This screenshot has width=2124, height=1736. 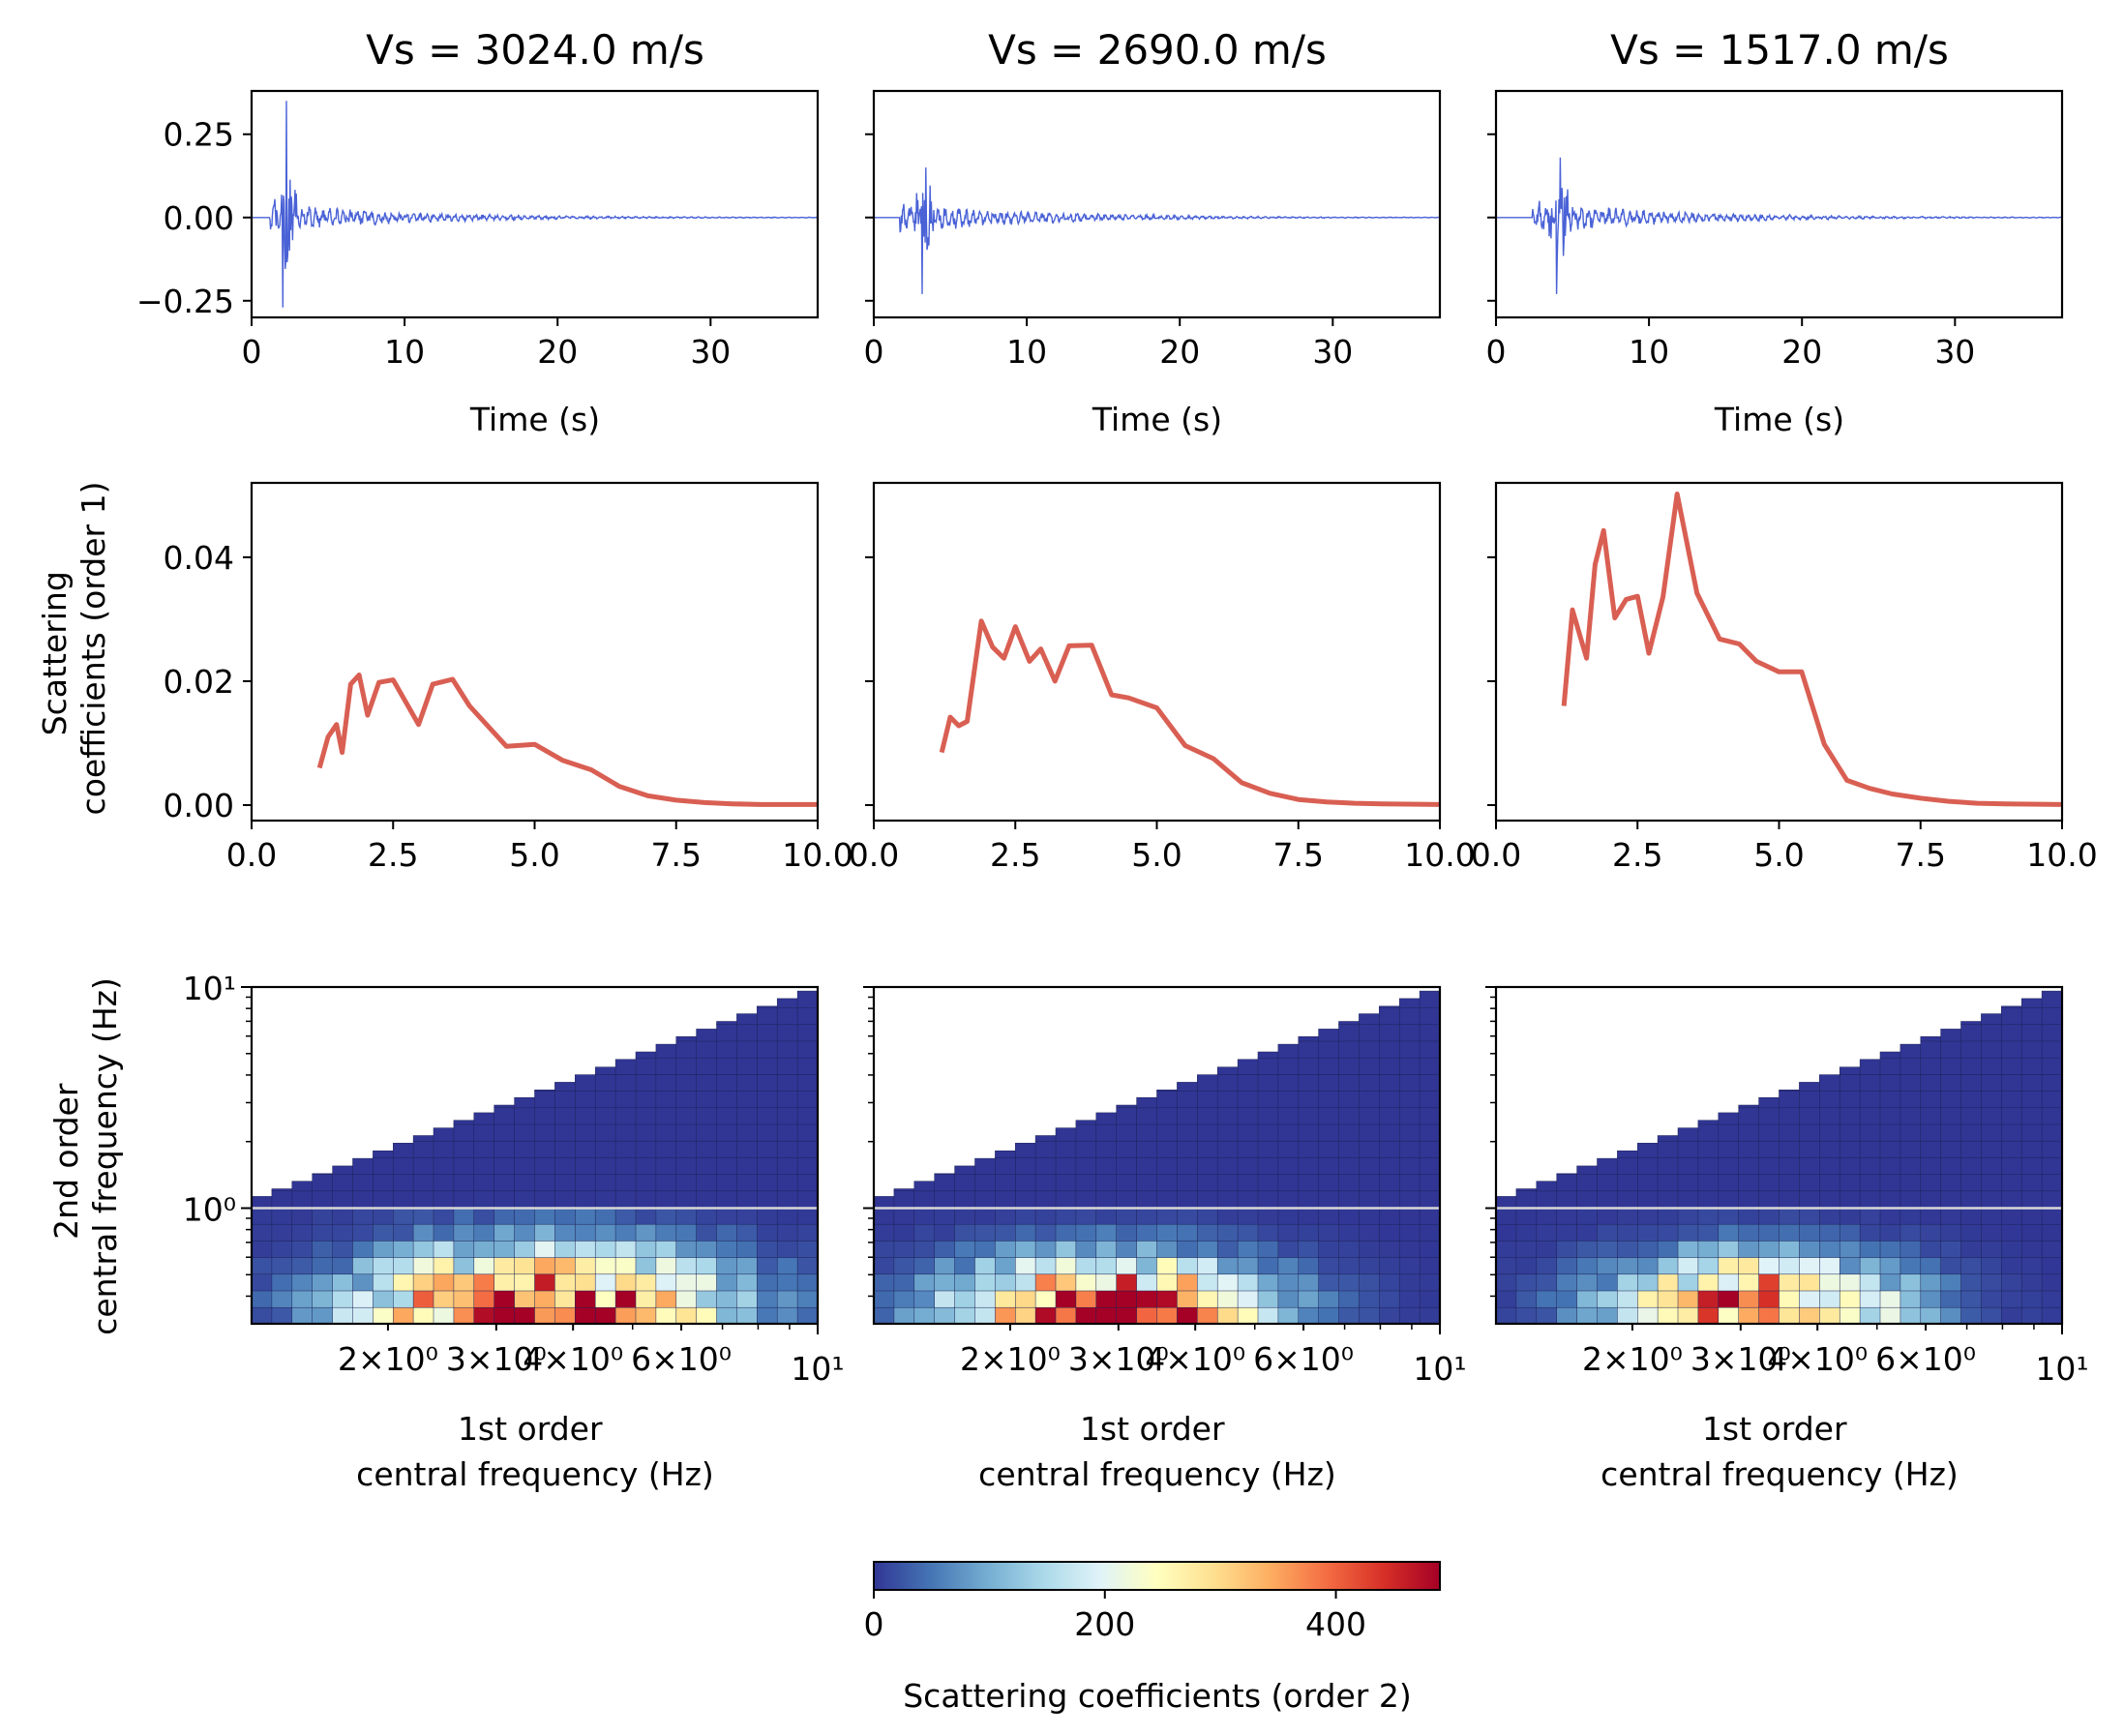 I want to click on xlabel-order2-3-line1: 1st order, so click(x=1774, y=1429).